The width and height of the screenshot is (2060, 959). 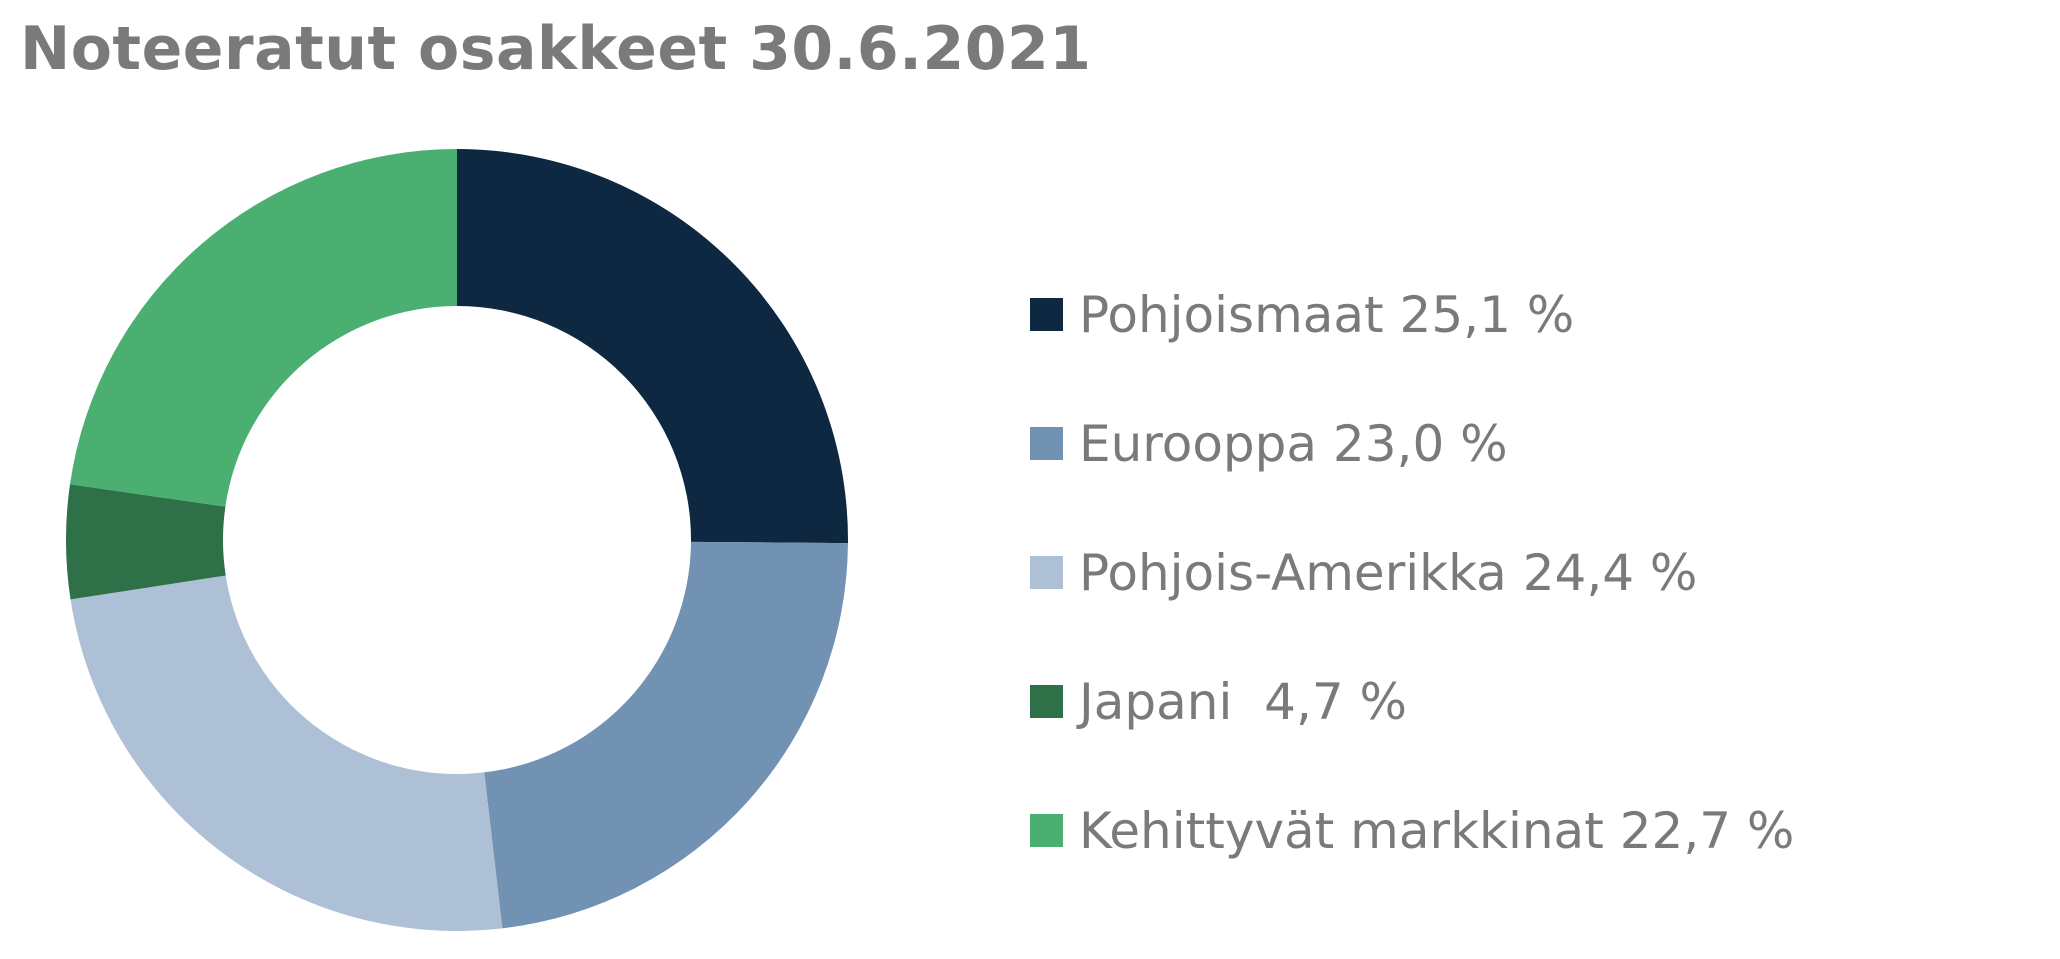 What do you see at coordinates (666, 735) in the screenshot?
I see `donut-slice-eurooppa` at bounding box center [666, 735].